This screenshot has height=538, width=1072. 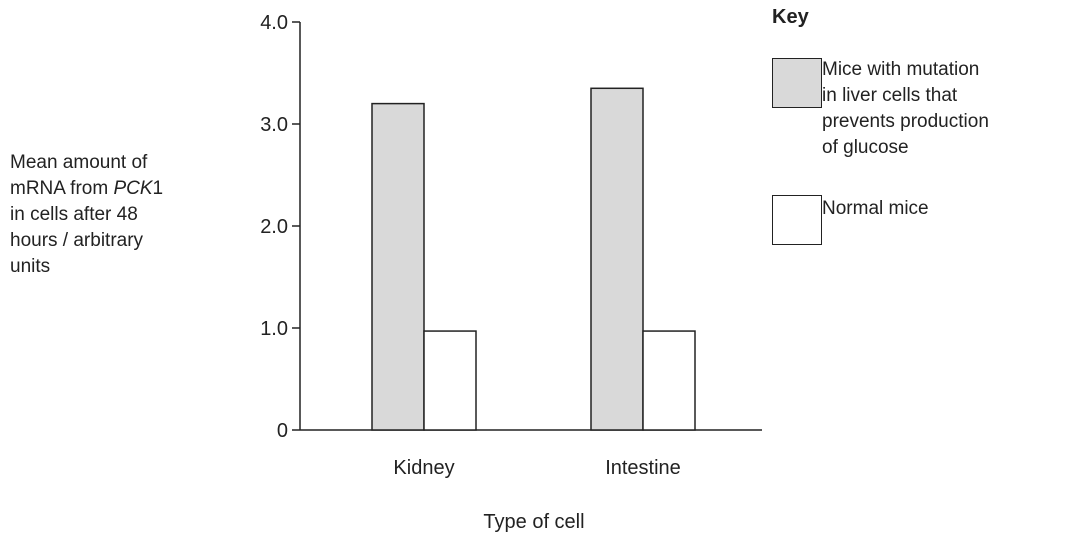 I want to click on bar-intestine-normal, so click(x=669, y=380).